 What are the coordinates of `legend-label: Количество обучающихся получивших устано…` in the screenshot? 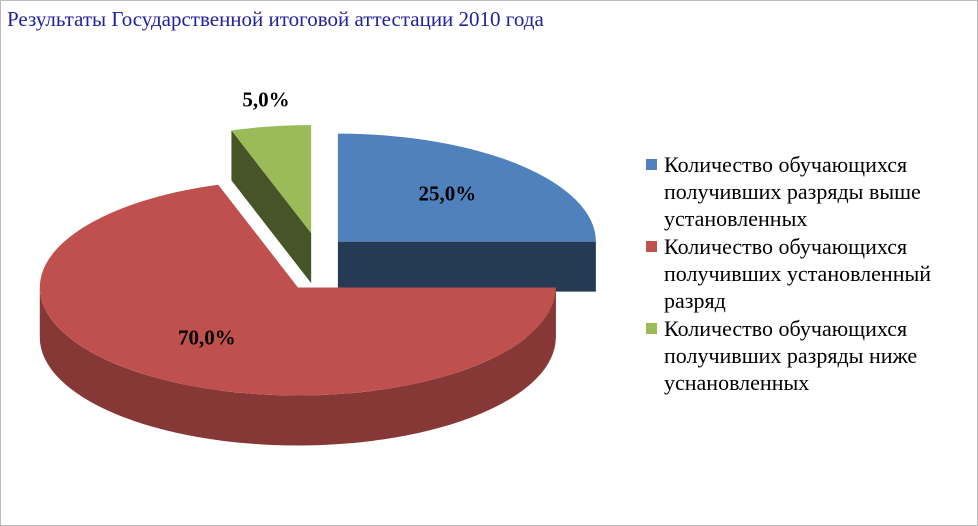 It's located at (798, 273).